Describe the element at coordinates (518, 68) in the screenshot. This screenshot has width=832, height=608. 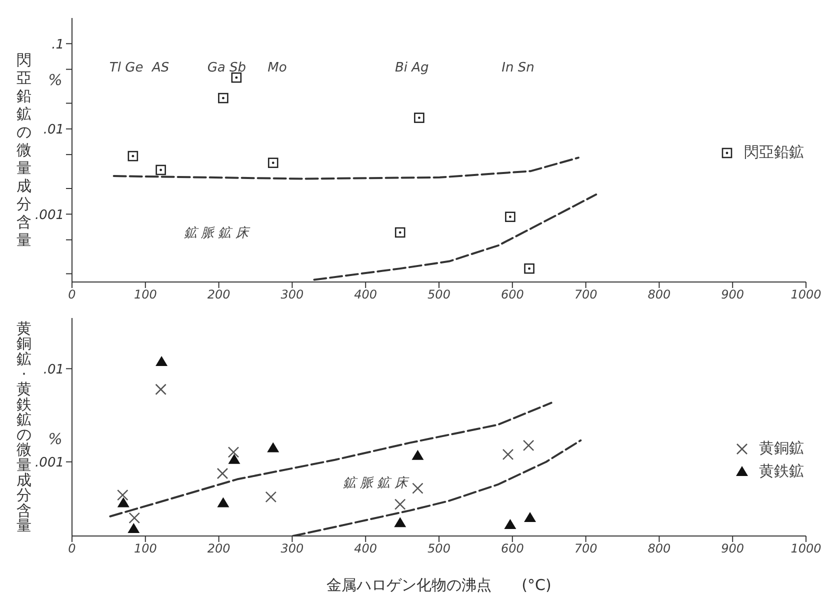
I see `annotation: In Sn` at that location.